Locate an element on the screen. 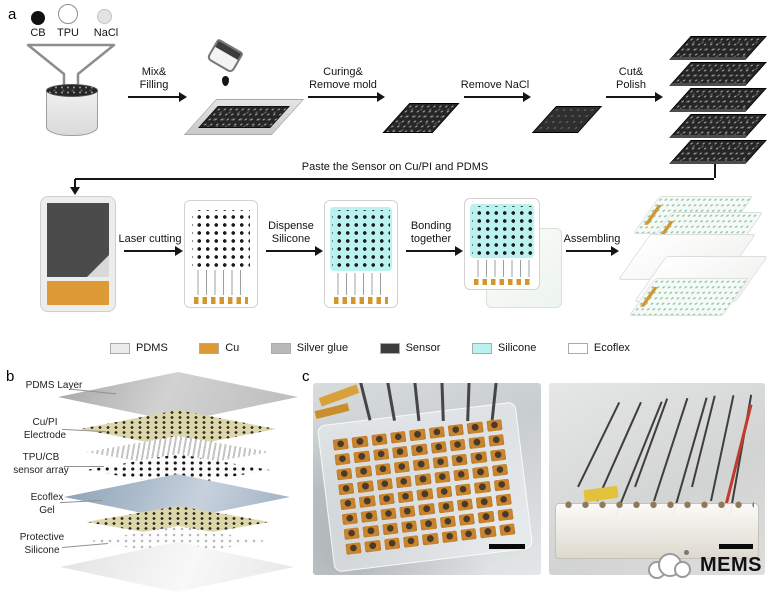 The width and height of the screenshot is (770, 594). cu-area is located at coordinates (78, 293).